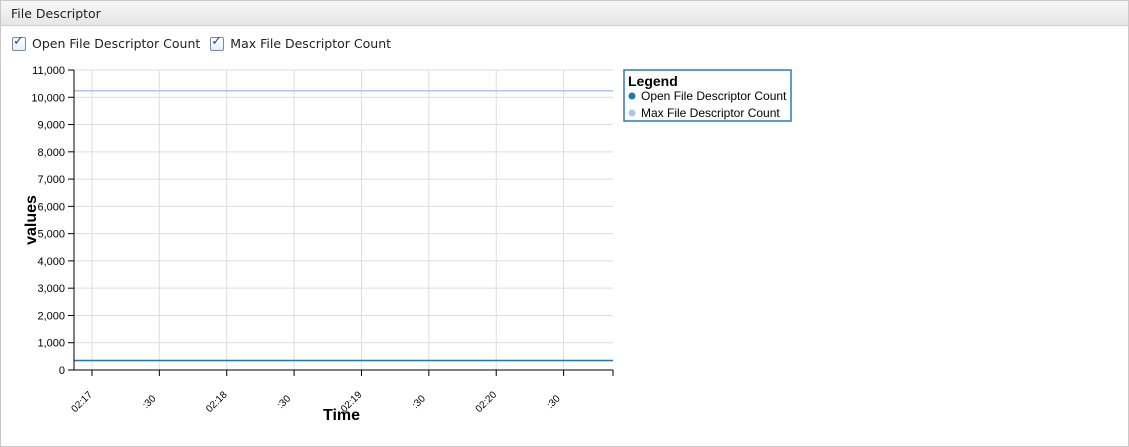 The height and width of the screenshot is (447, 1129). What do you see at coordinates (51, 289) in the screenshot?
I see `y-tick-label: 3,000` at bounding box center [51, 289].